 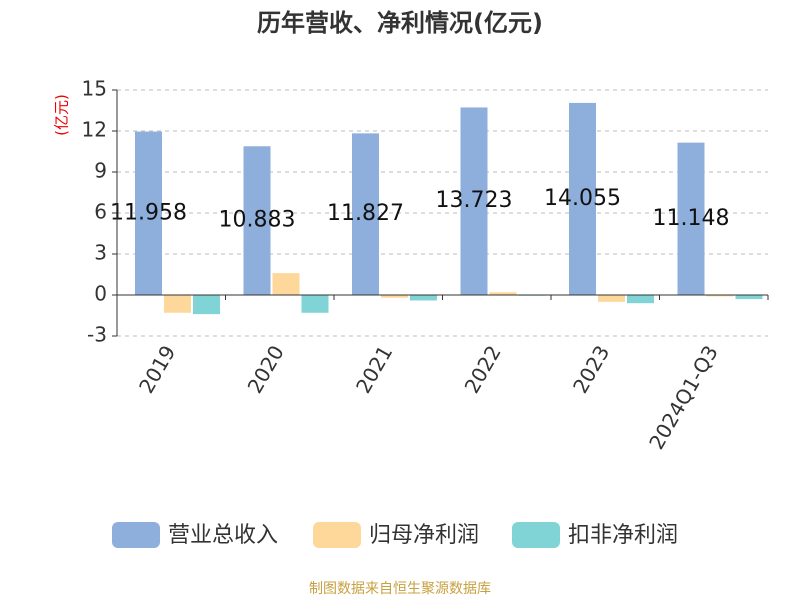 What do you see at coordinates (100, 212) in the screenshot?
I see `y-tick-label: 6` at bounding box center [100, 212].